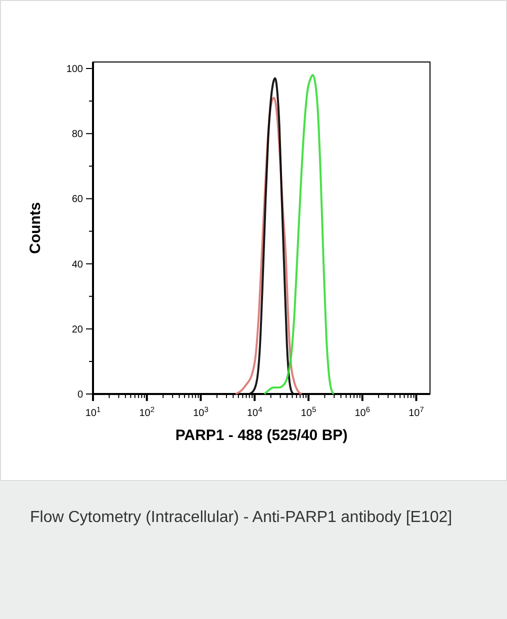 The width and height of the screenshot is (507, 619). What do you see at coordinates (78, 330) in the screenshot?
I see `y-tick-label: 20` at bounding box center [78, 330].